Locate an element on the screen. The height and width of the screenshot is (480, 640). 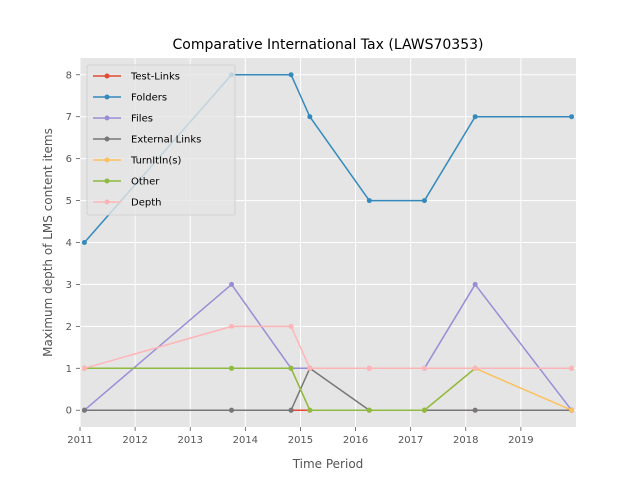
y-tick-label: 4 is located at coordinates (69, 243).